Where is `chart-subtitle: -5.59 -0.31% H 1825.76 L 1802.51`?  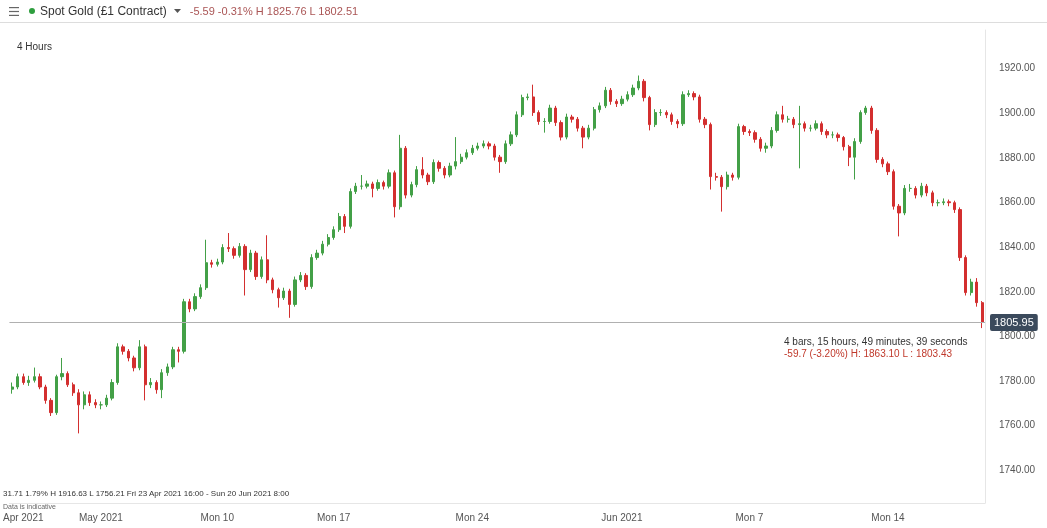
chart-subtitle: -5.59 -0.31% H 1825.76 L 1802.51 is located at coordinates (274, 11).